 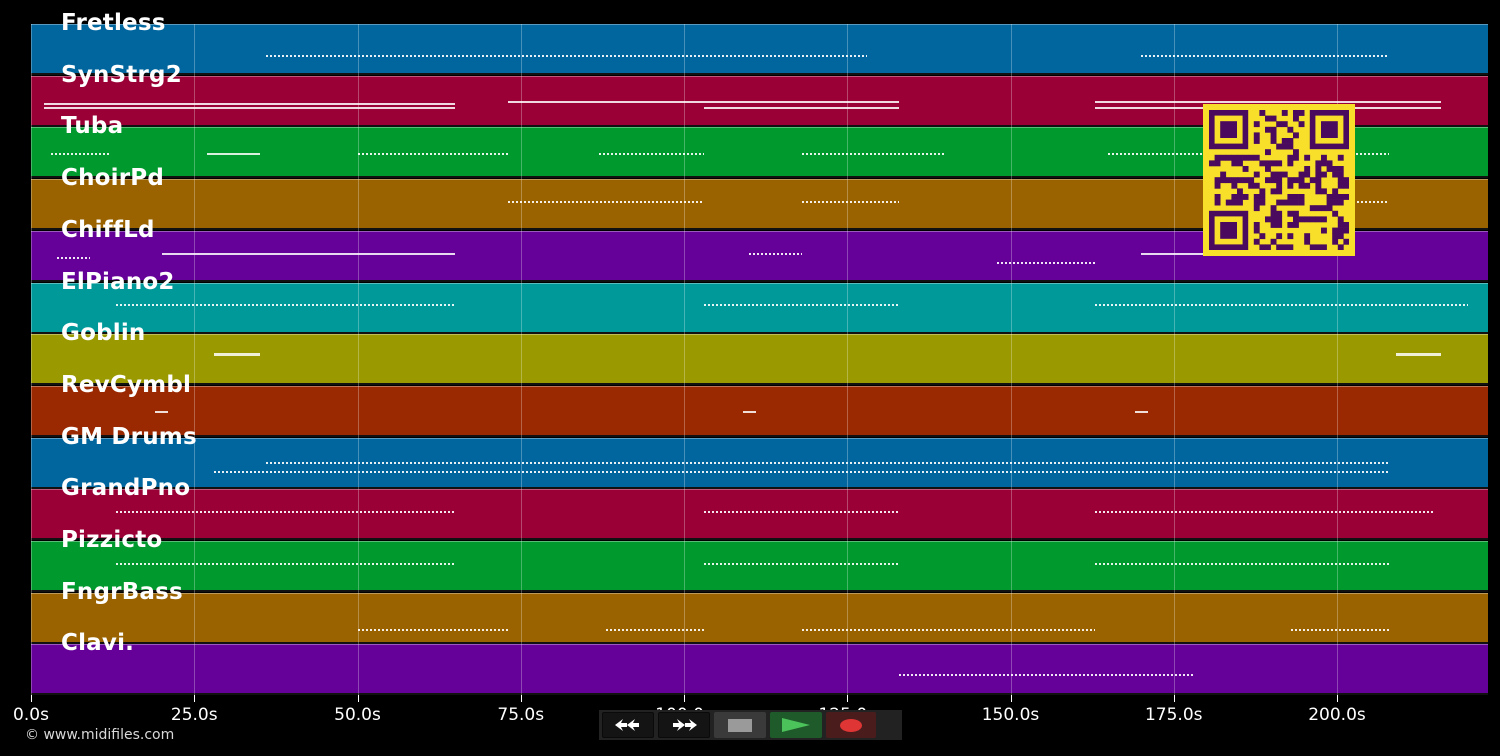 I want to click on record-button, so click(x=851, y=725).